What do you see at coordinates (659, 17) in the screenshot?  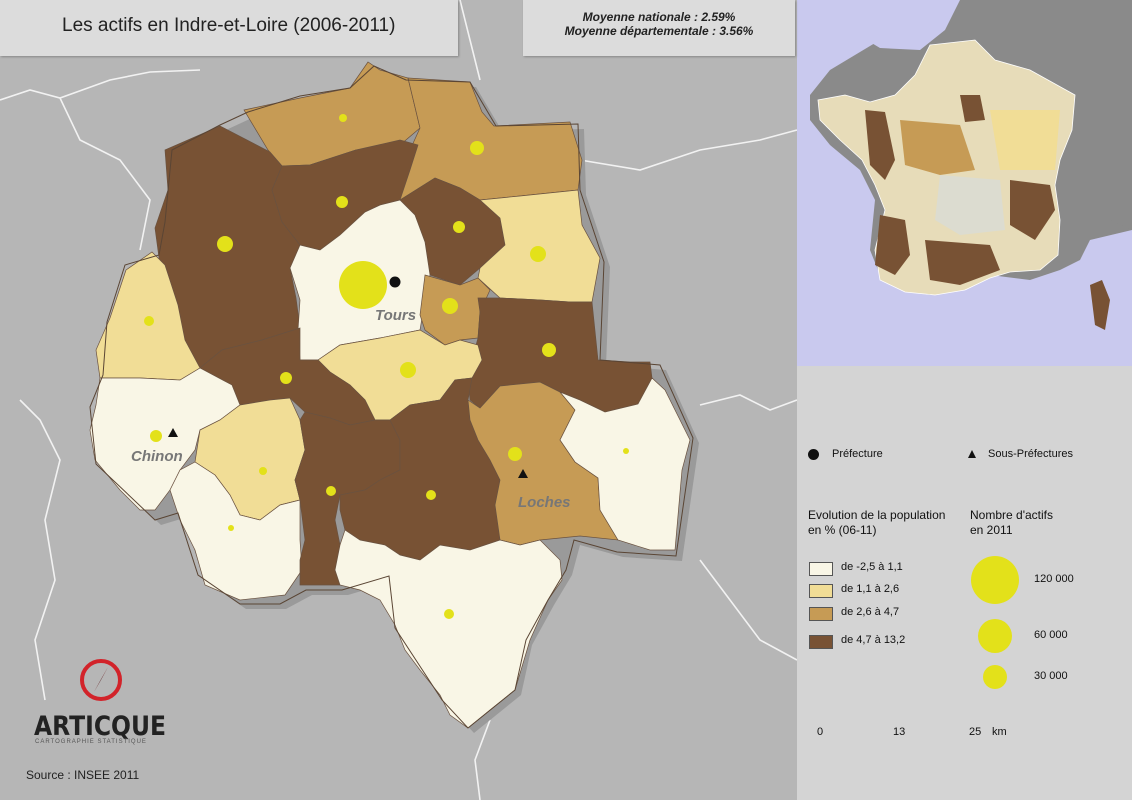 I see `national-average: Moyenne nationale : 2.59%` at bounding box center [659, 17].